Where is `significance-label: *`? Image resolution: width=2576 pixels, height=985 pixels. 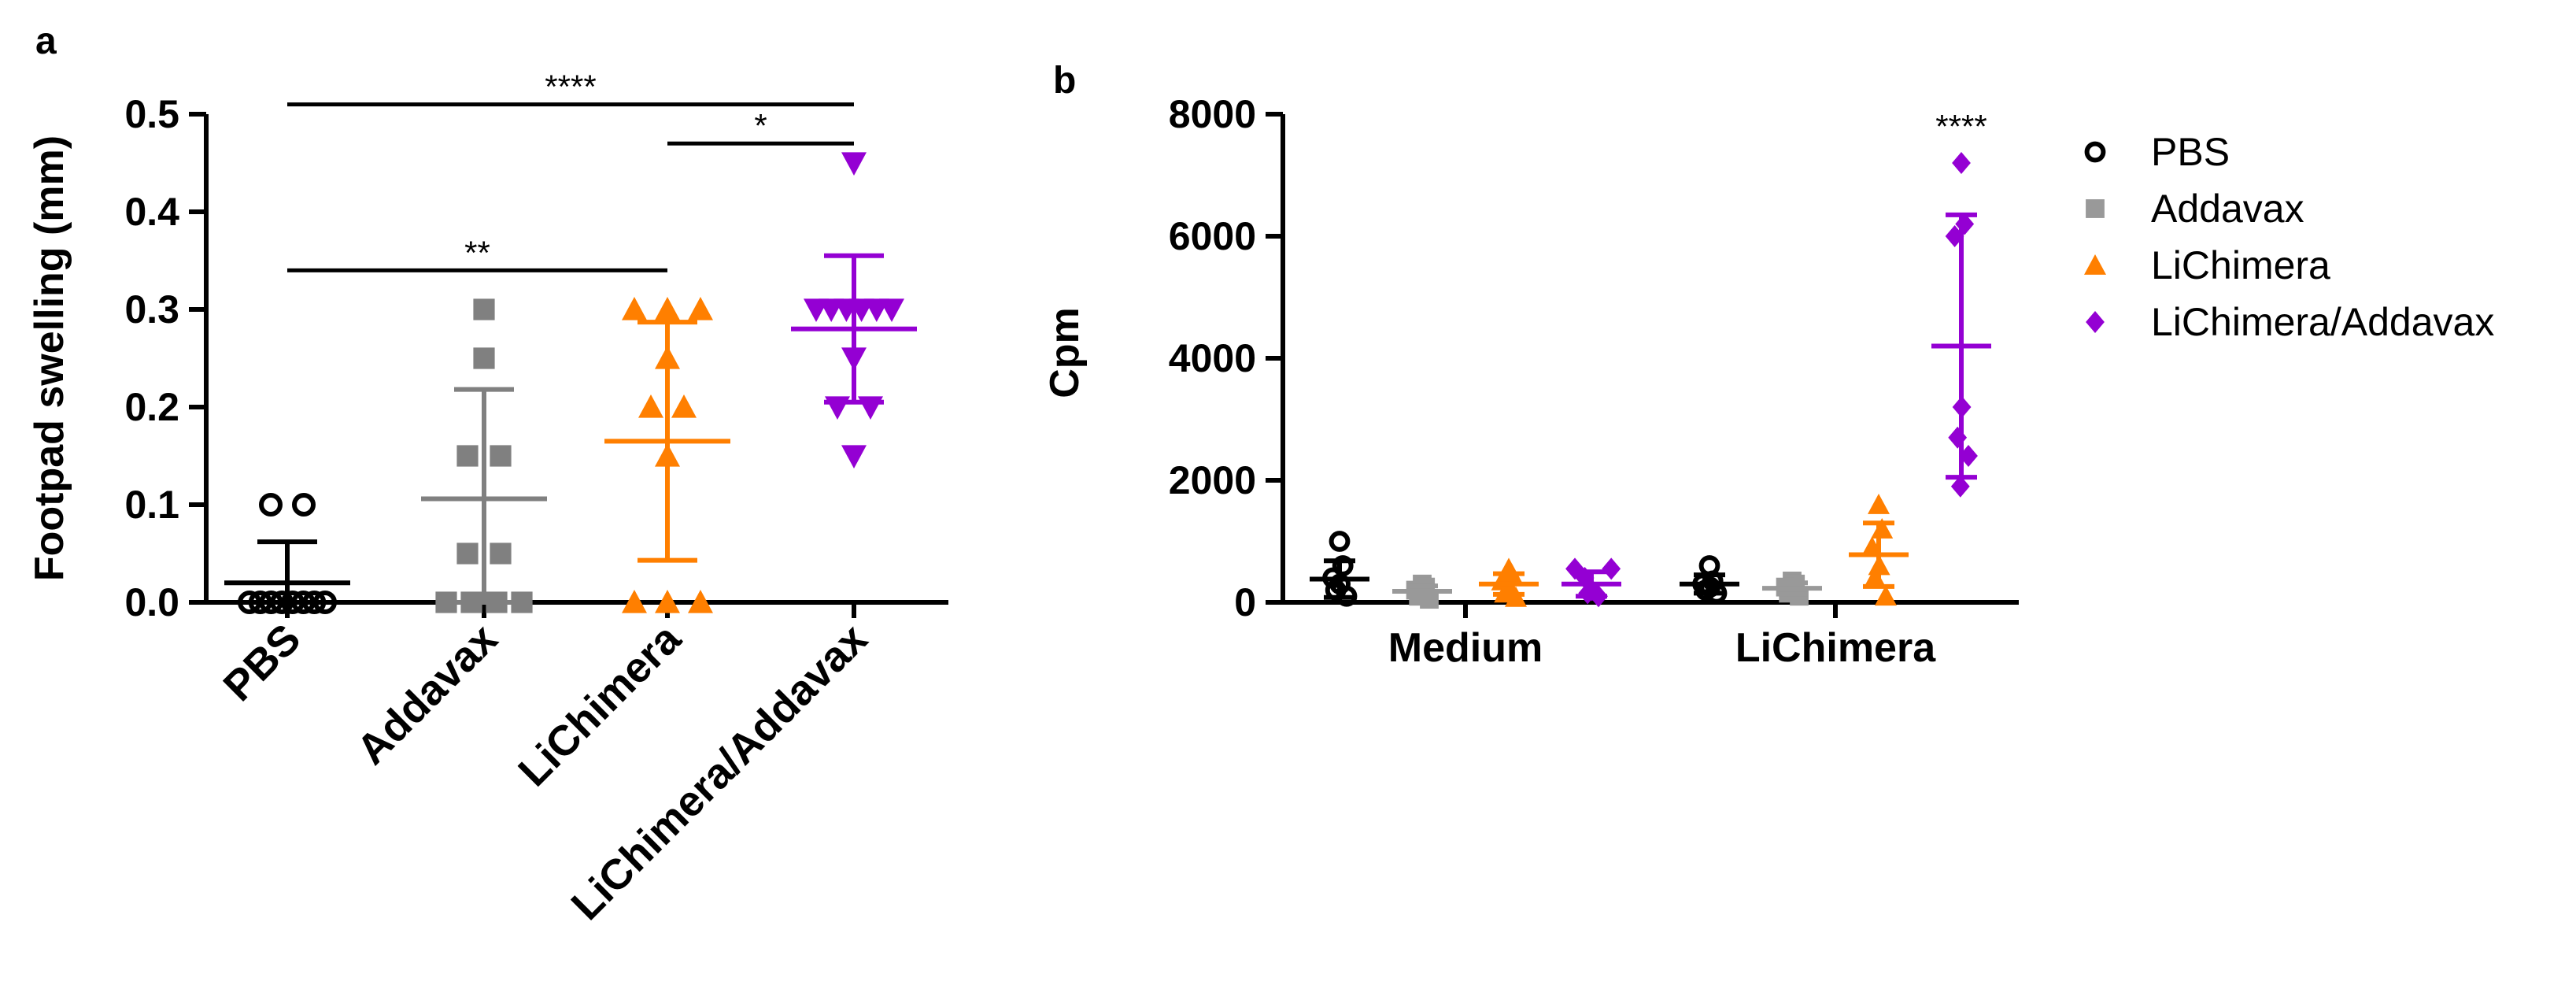 significance-label: * is located at coordinates (760, 126).